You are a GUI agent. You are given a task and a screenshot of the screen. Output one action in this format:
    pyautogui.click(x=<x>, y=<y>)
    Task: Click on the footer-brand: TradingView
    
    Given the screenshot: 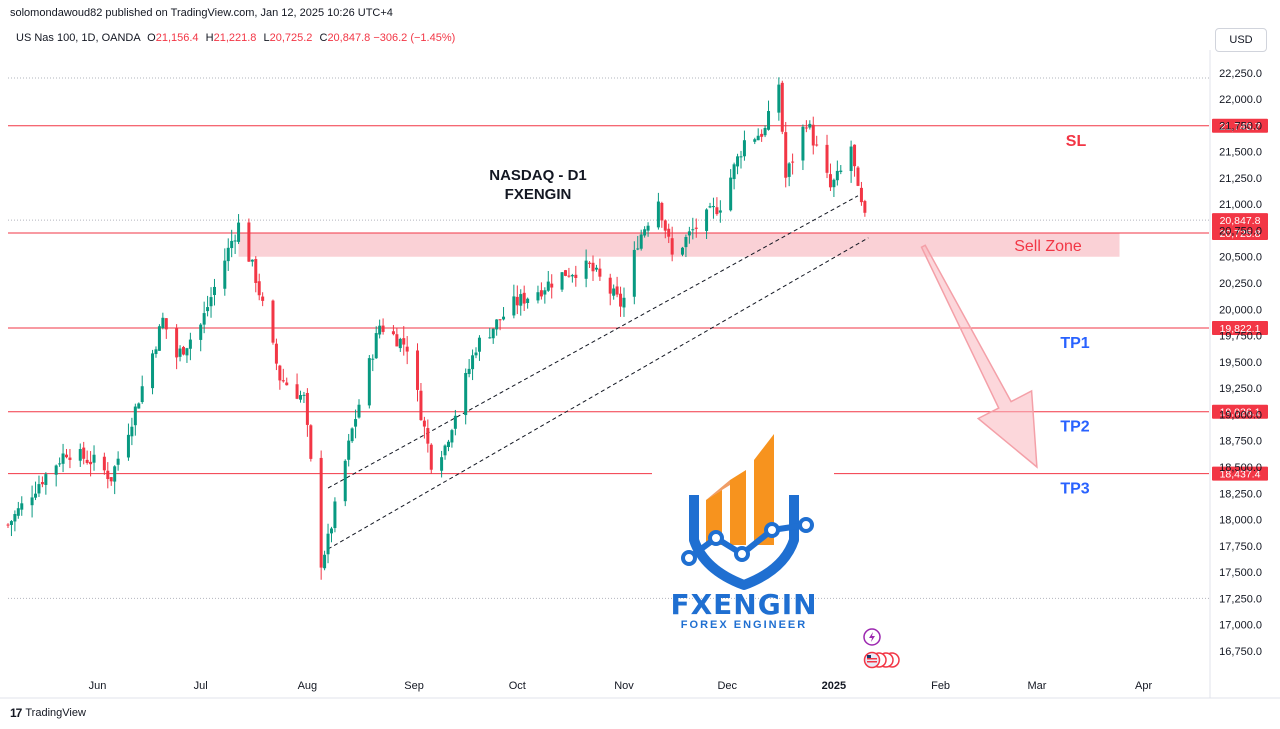 What is the action you would take?
    pyautogui.click(x=55, y=713)
    